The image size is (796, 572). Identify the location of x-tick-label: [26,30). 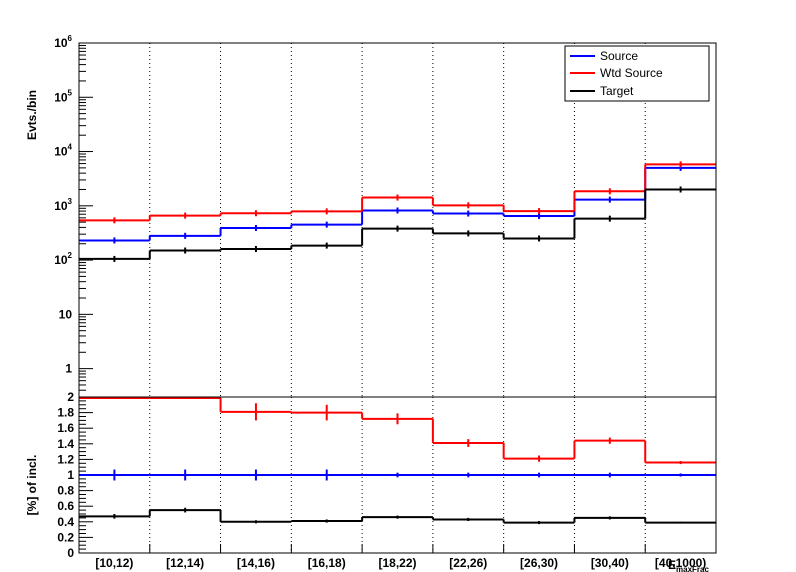
(539, 563).